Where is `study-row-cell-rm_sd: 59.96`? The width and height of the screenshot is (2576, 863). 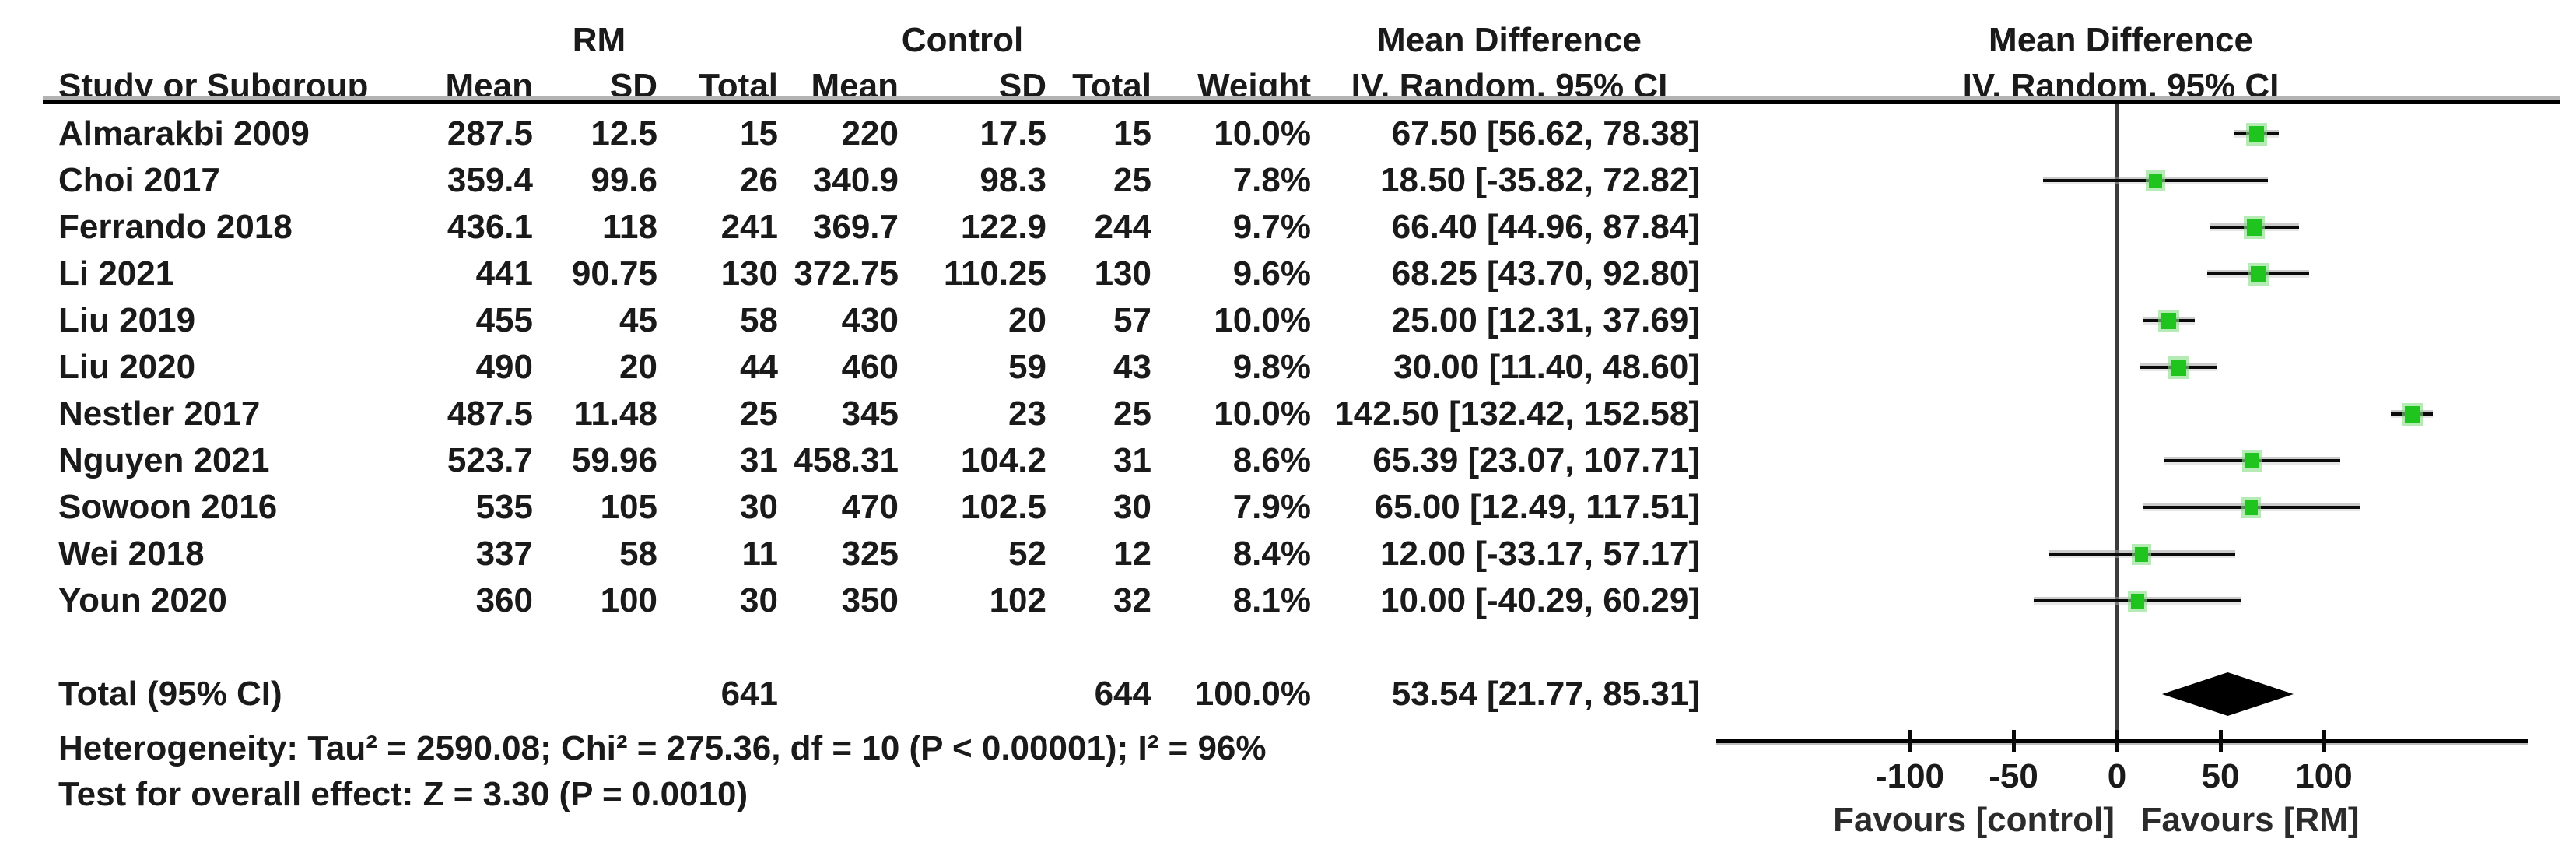 study-row-cell-rm_sd: 59.96 is located at coordinates (614, 460).